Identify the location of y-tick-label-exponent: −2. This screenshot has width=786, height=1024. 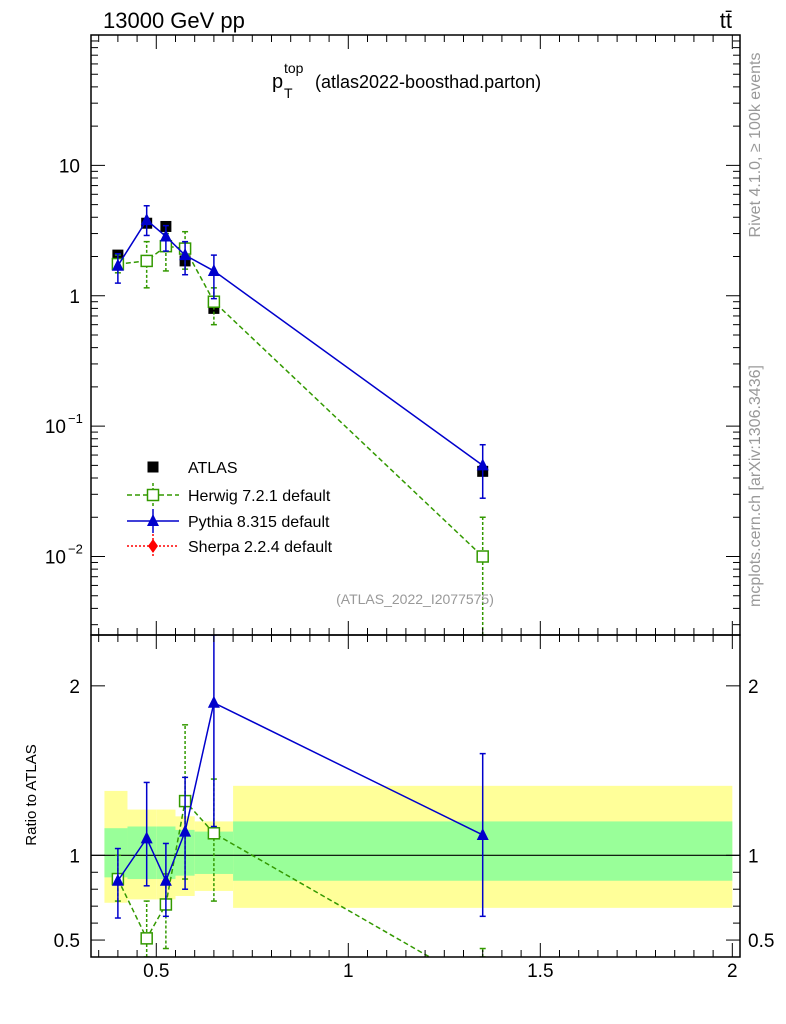
(75, 549).